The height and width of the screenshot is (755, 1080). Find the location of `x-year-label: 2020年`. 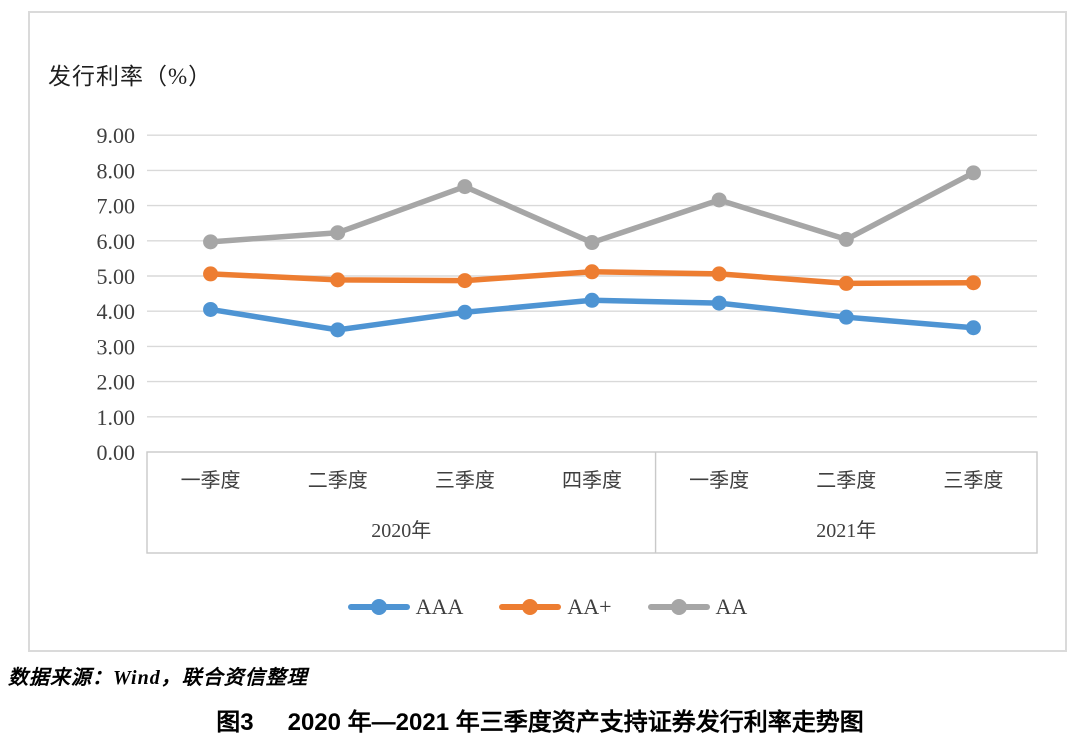

x-year-label: 2020年 is located at coordinates (401, 530).